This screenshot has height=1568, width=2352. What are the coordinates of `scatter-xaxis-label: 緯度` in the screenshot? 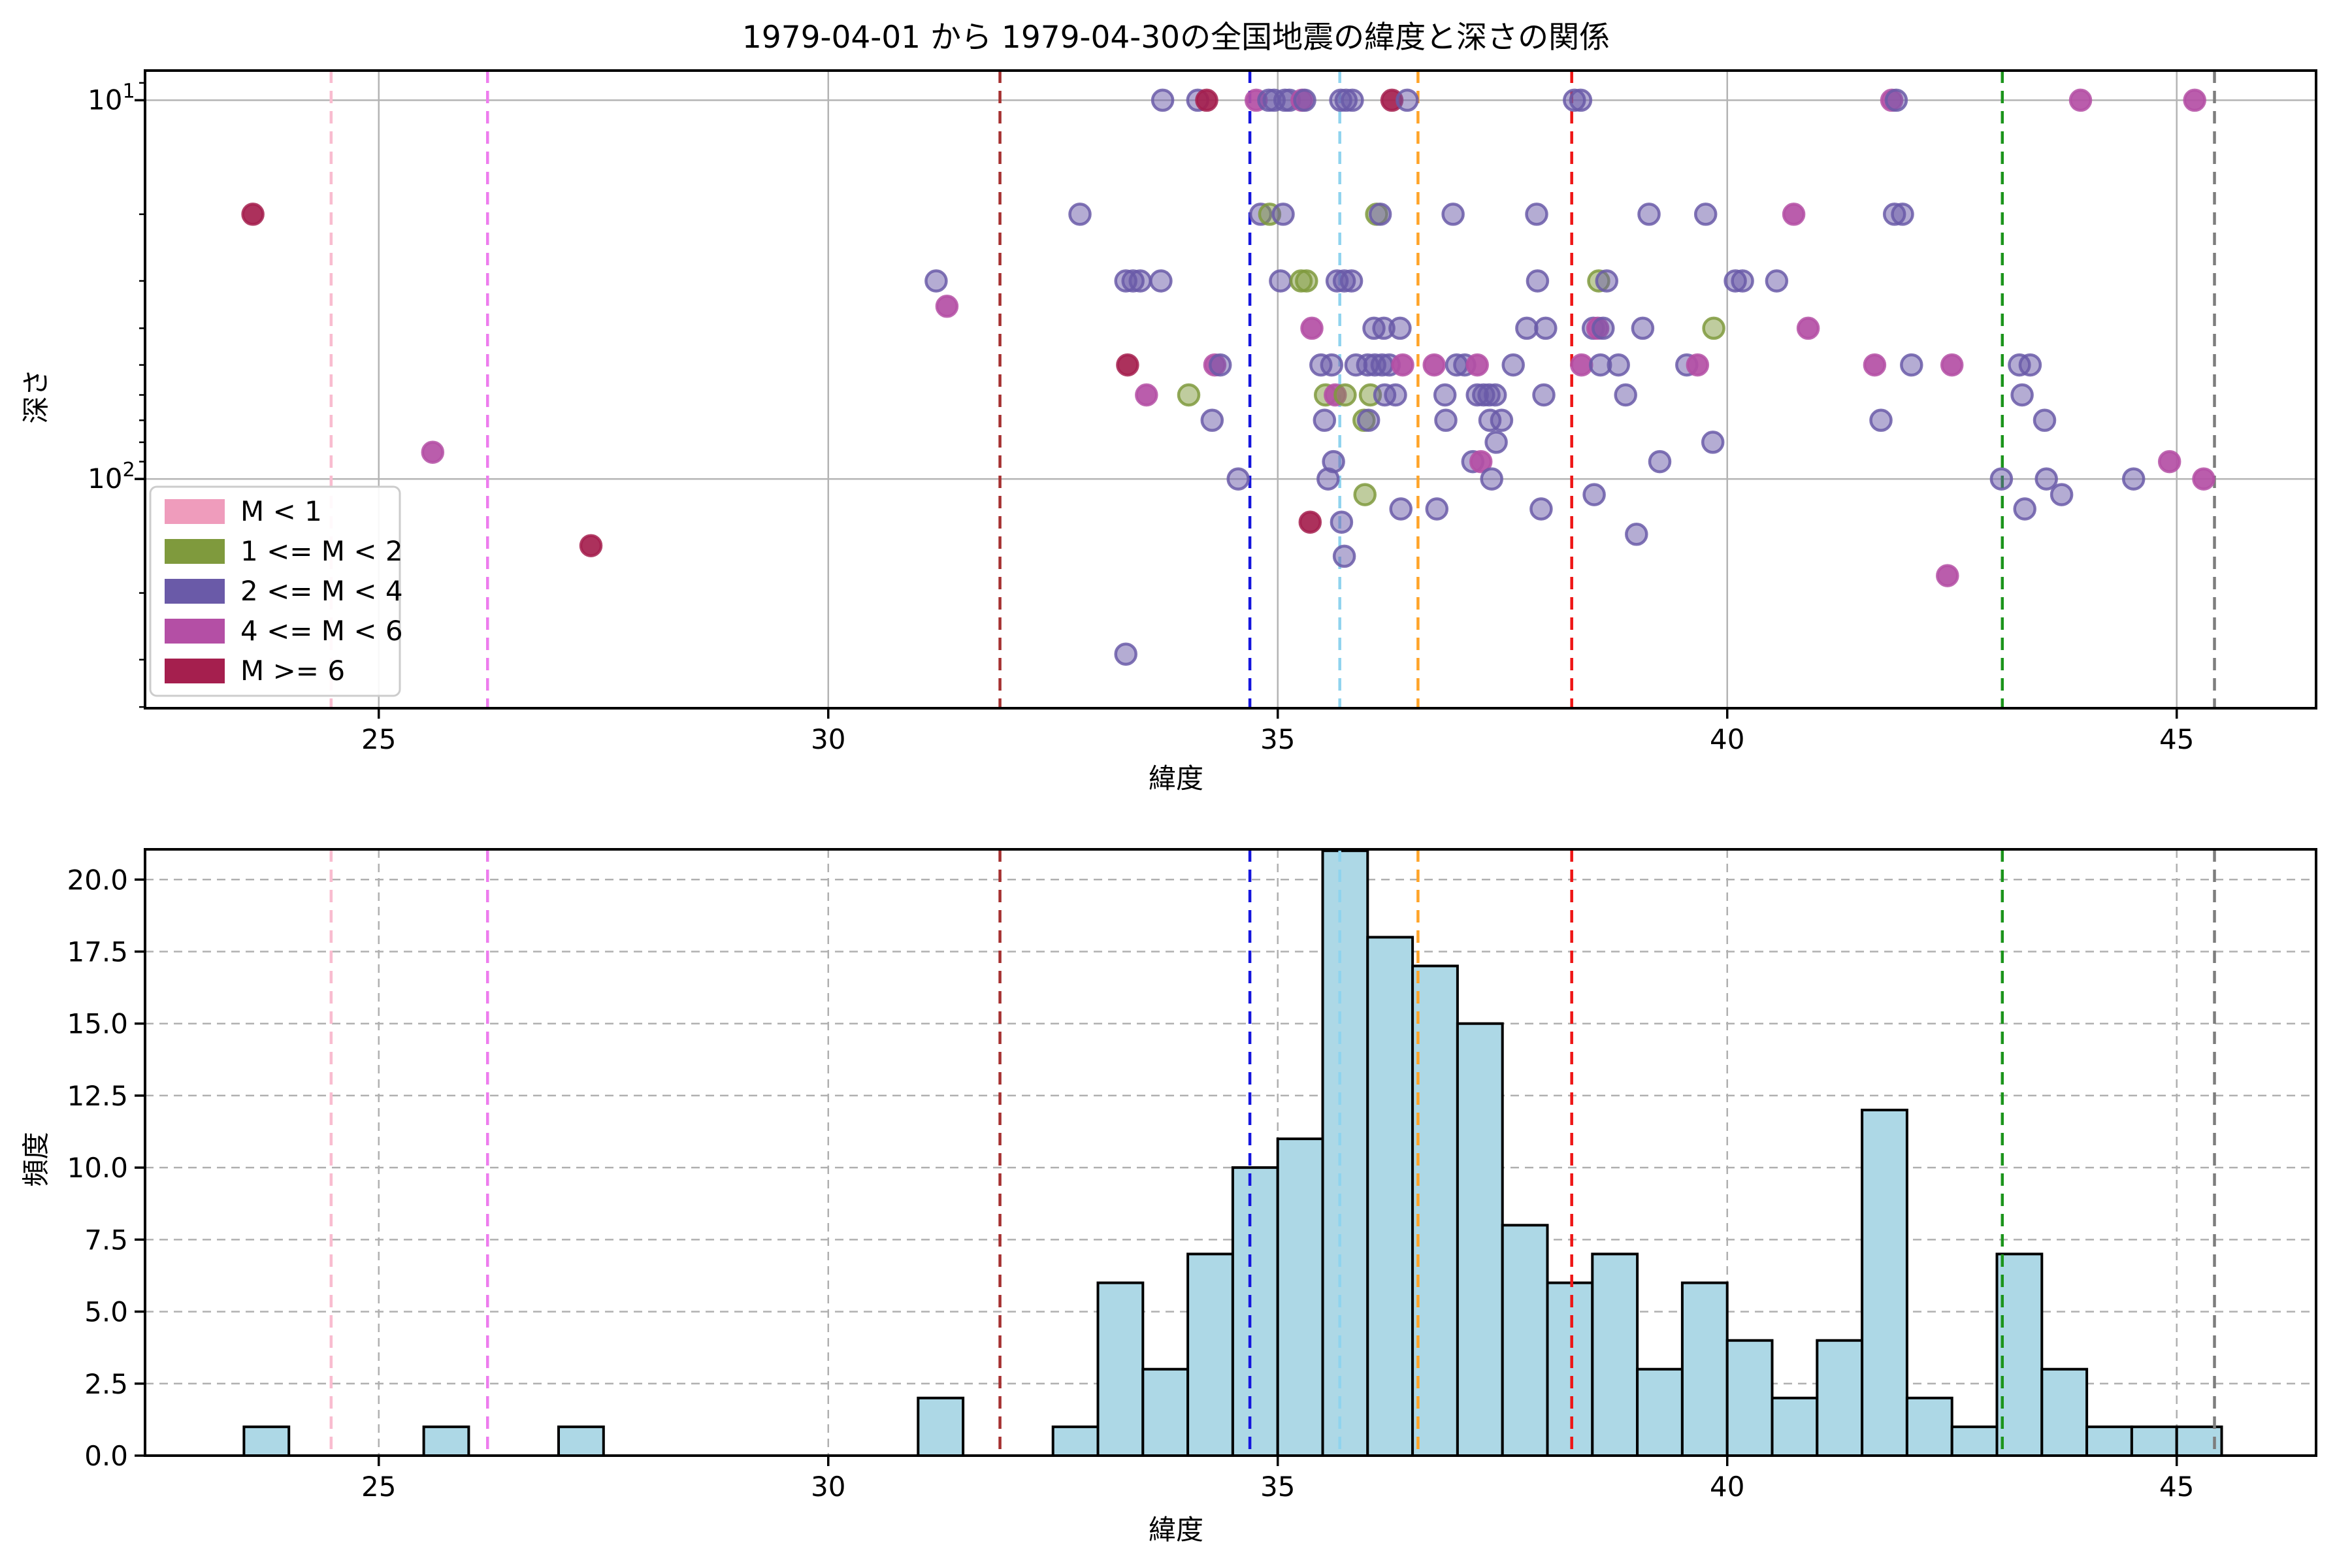 It's located at (1175, 778).